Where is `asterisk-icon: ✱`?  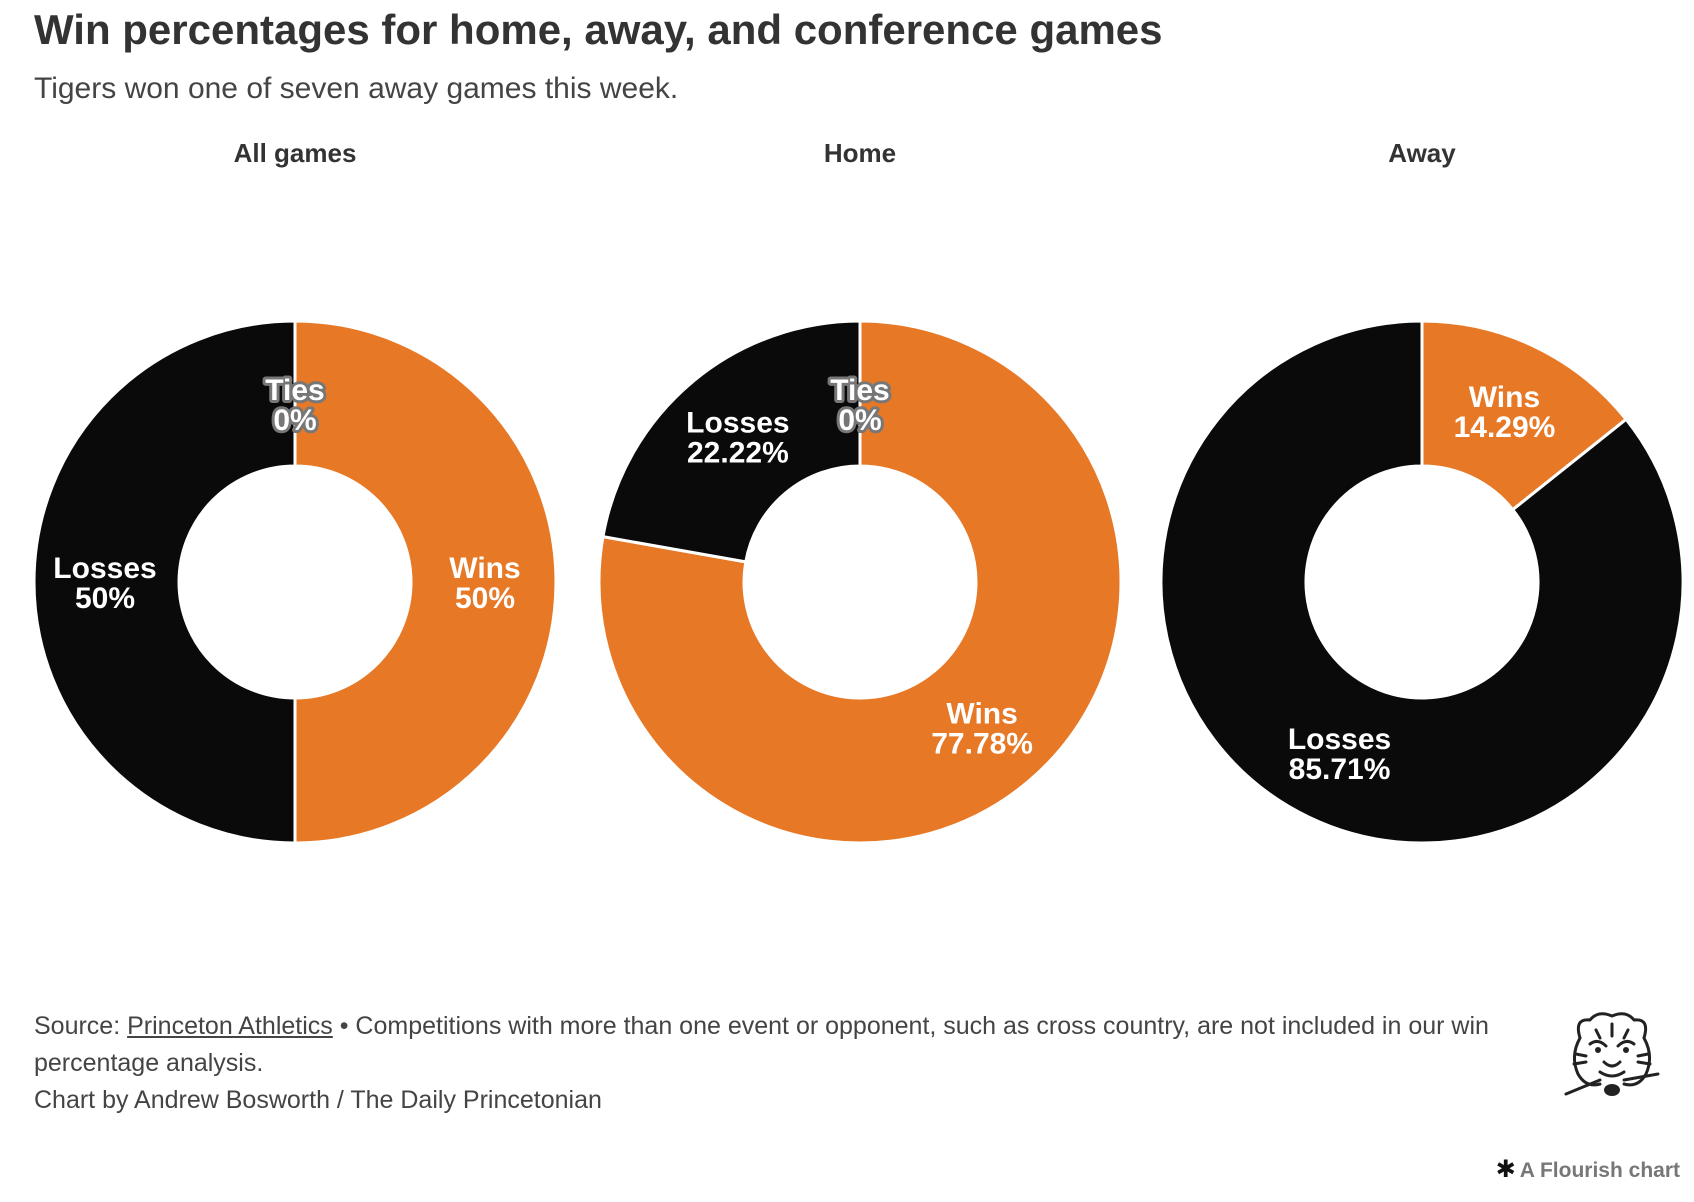 asterisk-icon: ✱ is located at coordinates (1505, 1169).